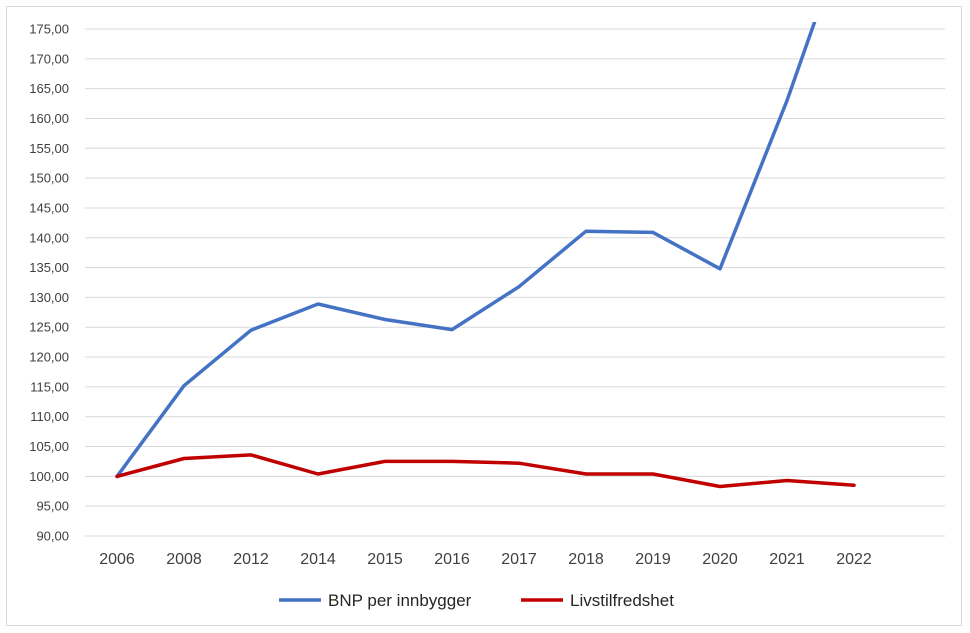 Image resolution: width=970 pixels, height=633 pixels. Describe the element at coordinates (251, 559) in the screenshot. I see `x-tick-label: 2012` at that location.